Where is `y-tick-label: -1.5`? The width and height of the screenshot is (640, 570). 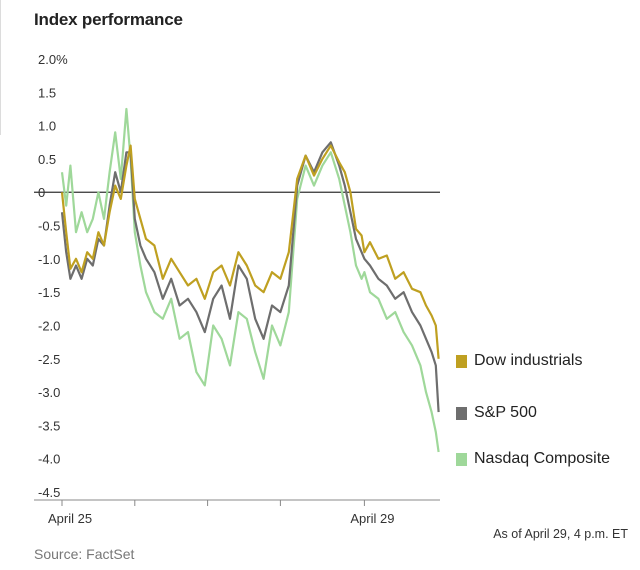 y-tick-label: -1.5 is located at coordinates (49, 292).